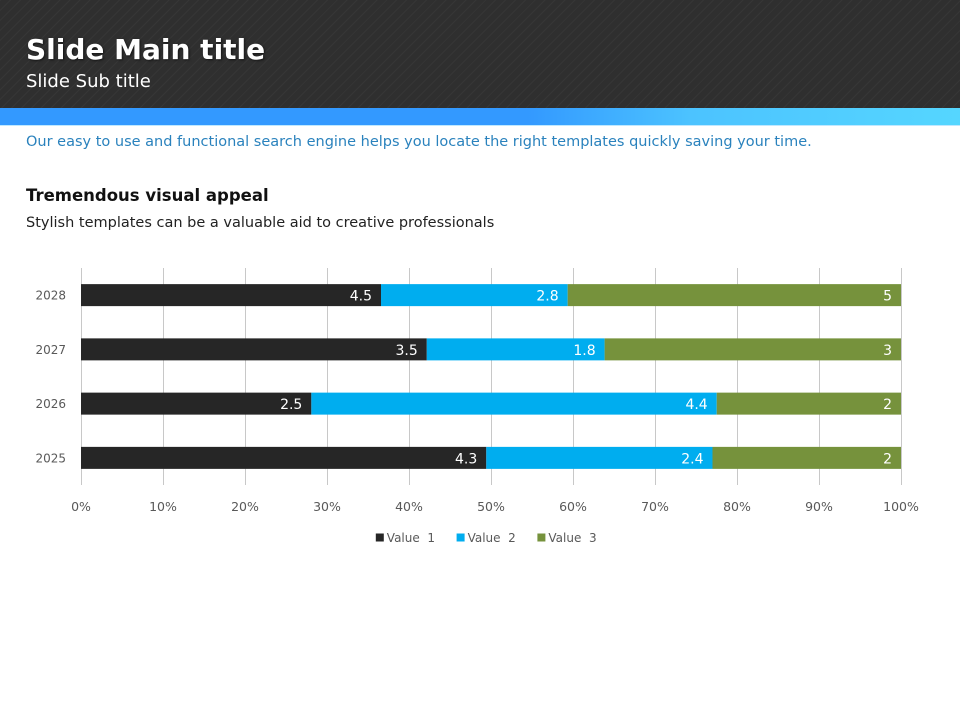  Describe the element at coordinates (547, 297) in the screenshot. I see `data-label: 2.8` at that location.